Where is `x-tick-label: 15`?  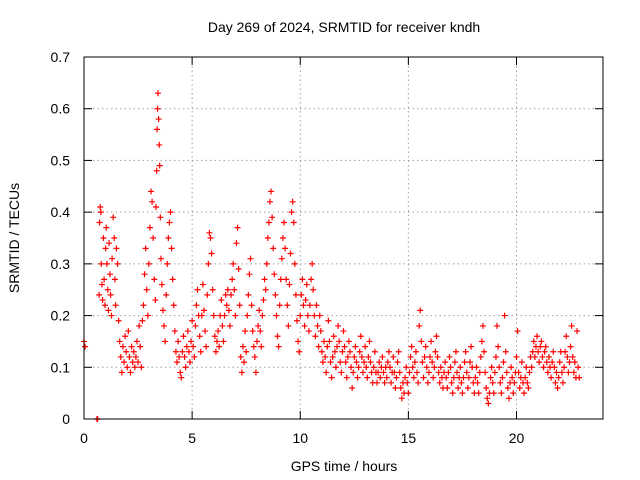
x-tick-label: 15 is located at coordinates (409, 438).